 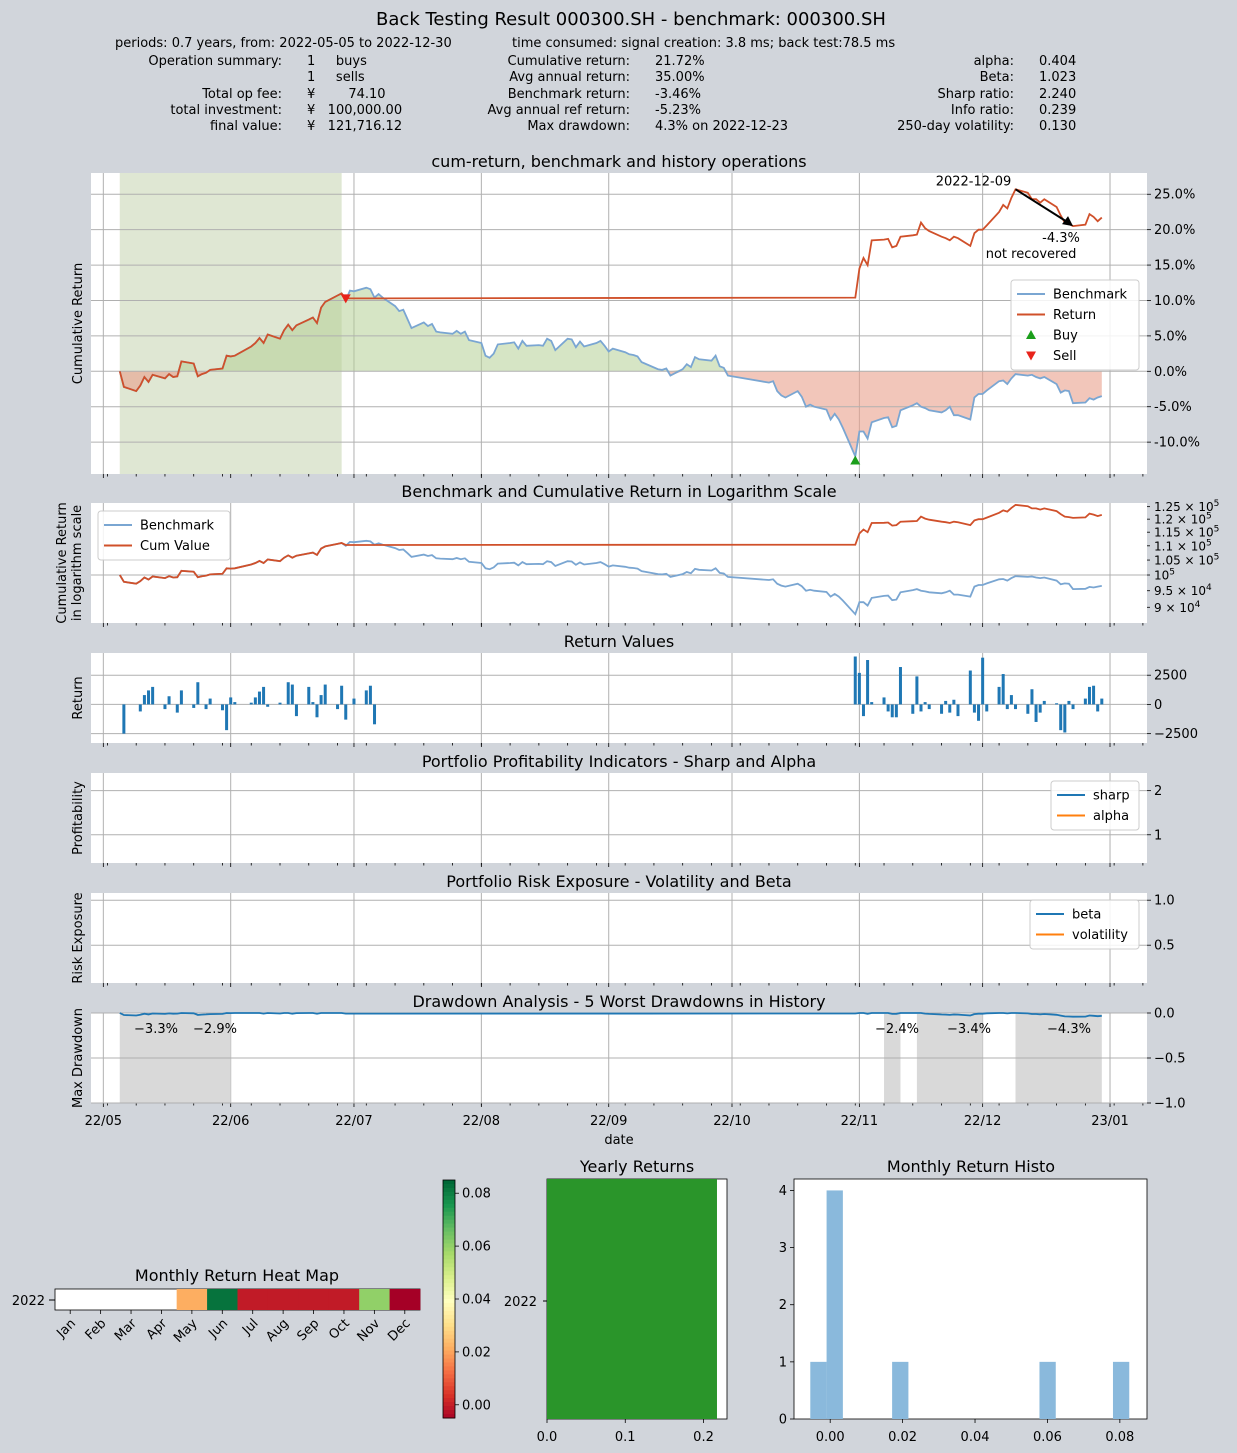 What do you see at coordinates (1031, 254) in the screenshot?
I see `not-recovered-label: not recovered` at bounding box center [1031, 254].